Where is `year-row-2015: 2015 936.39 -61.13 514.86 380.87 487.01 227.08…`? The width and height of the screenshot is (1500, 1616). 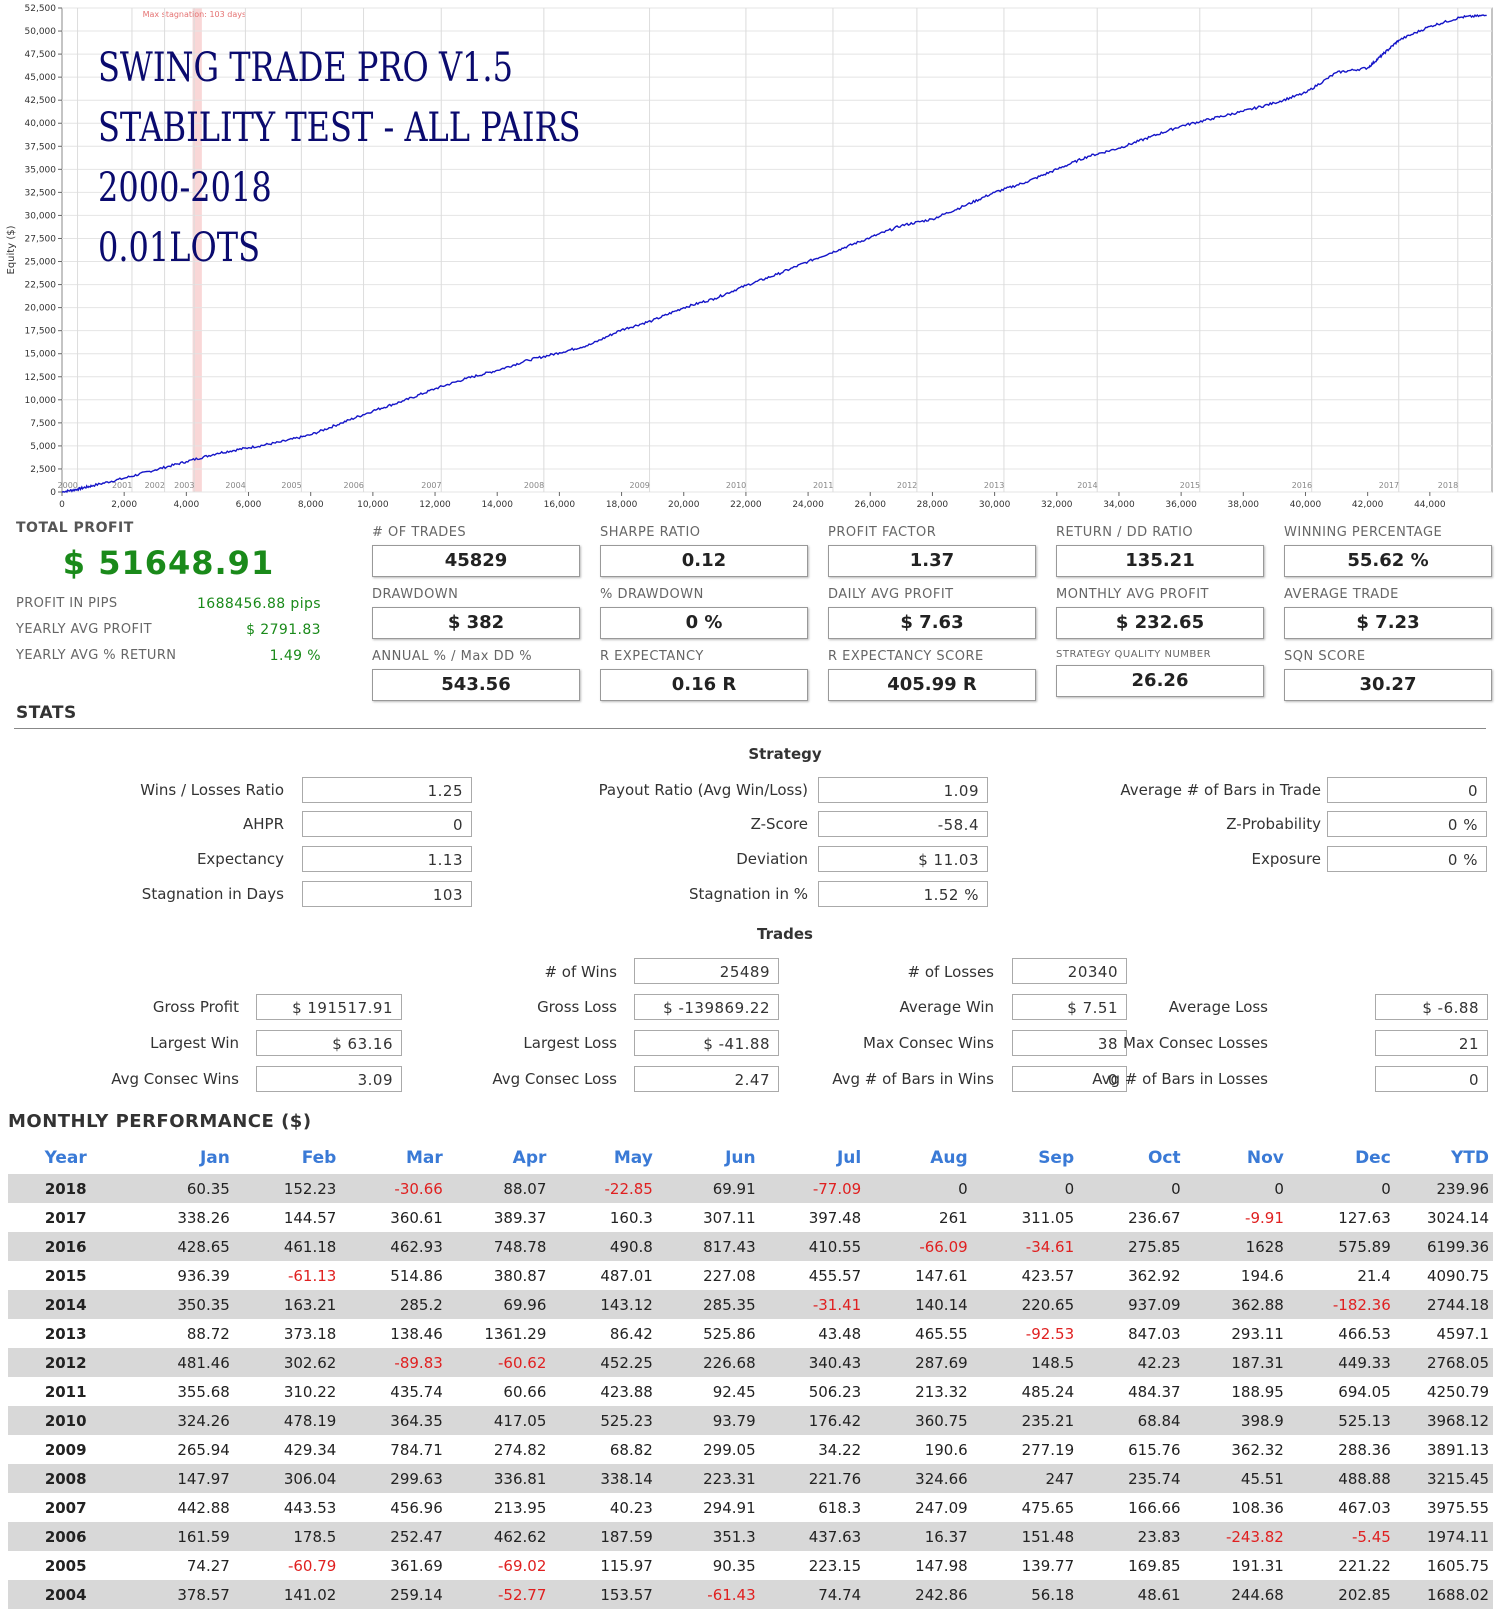
year-row-2015: 2015 936.39 -61.13 514.86 380.87 487.01 227.08… is located at coordinates (750, 1275).